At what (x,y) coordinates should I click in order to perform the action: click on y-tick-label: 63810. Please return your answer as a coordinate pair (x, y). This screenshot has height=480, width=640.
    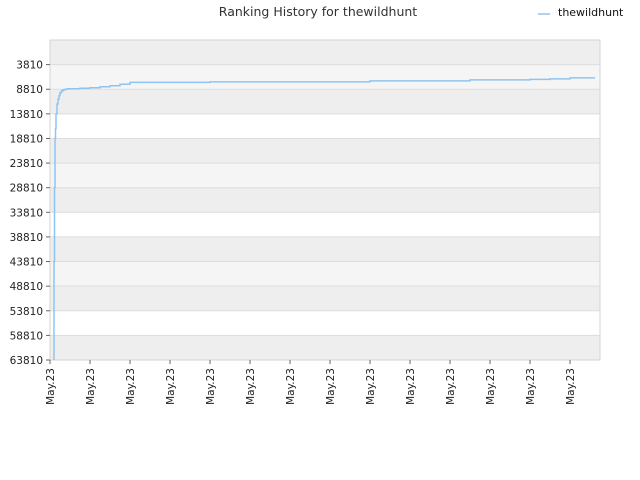
    Looking at the image, I should click on (26, 361).